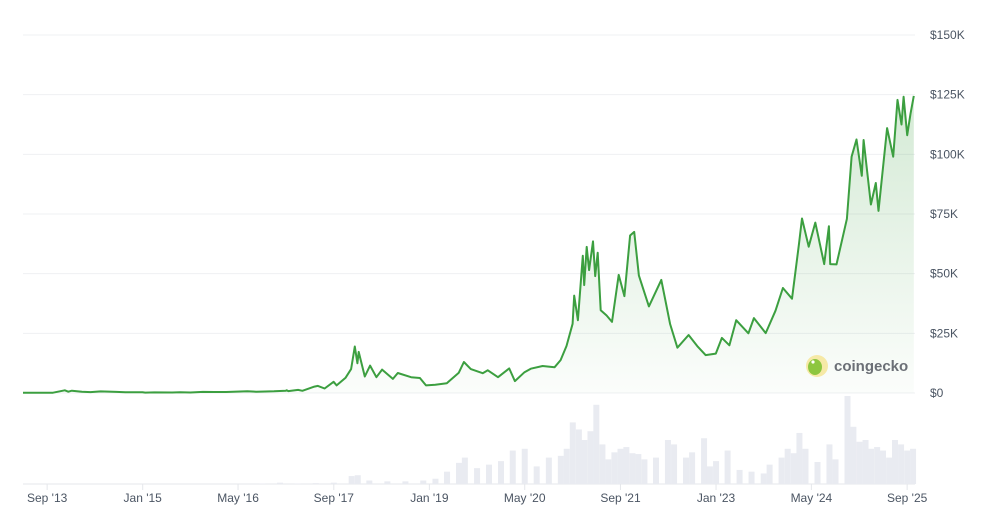  What do you see at coordinates (937, 393) in the screenshot?
I see `y-tick-label: $0` at bounding box center [937, 393].